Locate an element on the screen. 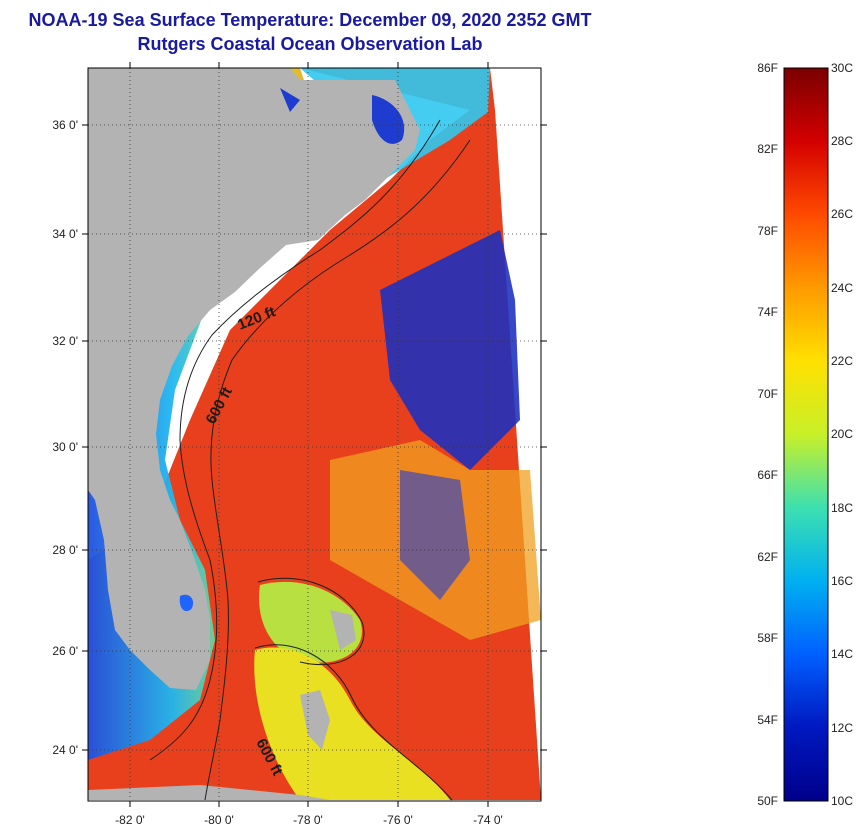 This screenshot has height=832, width=865. lon-tick-label: -76 0' is located at coordinates (398, 820).